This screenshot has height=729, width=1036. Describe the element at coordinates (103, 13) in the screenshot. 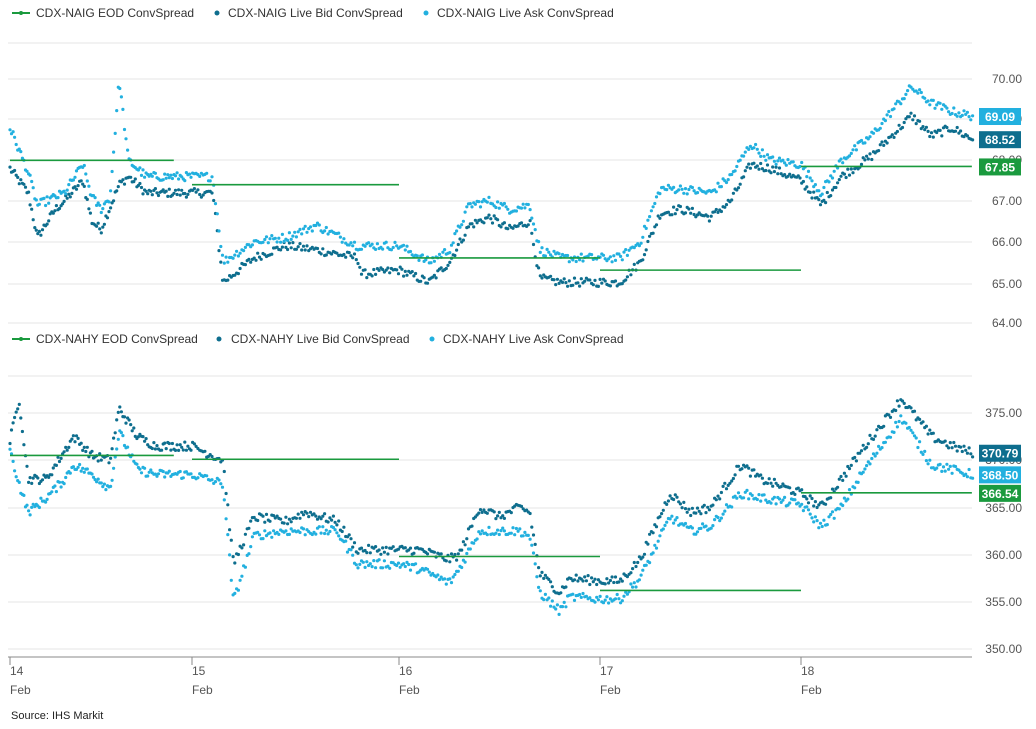

I see `legend-item-naig-eod: CDX-NAIG EOD ConvSpread` at that location.